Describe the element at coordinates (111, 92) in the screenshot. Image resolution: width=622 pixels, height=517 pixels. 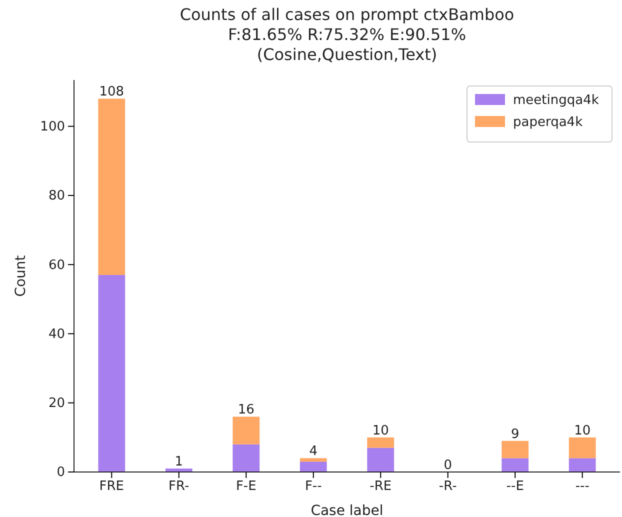
I see `total-label: 108` at that location.